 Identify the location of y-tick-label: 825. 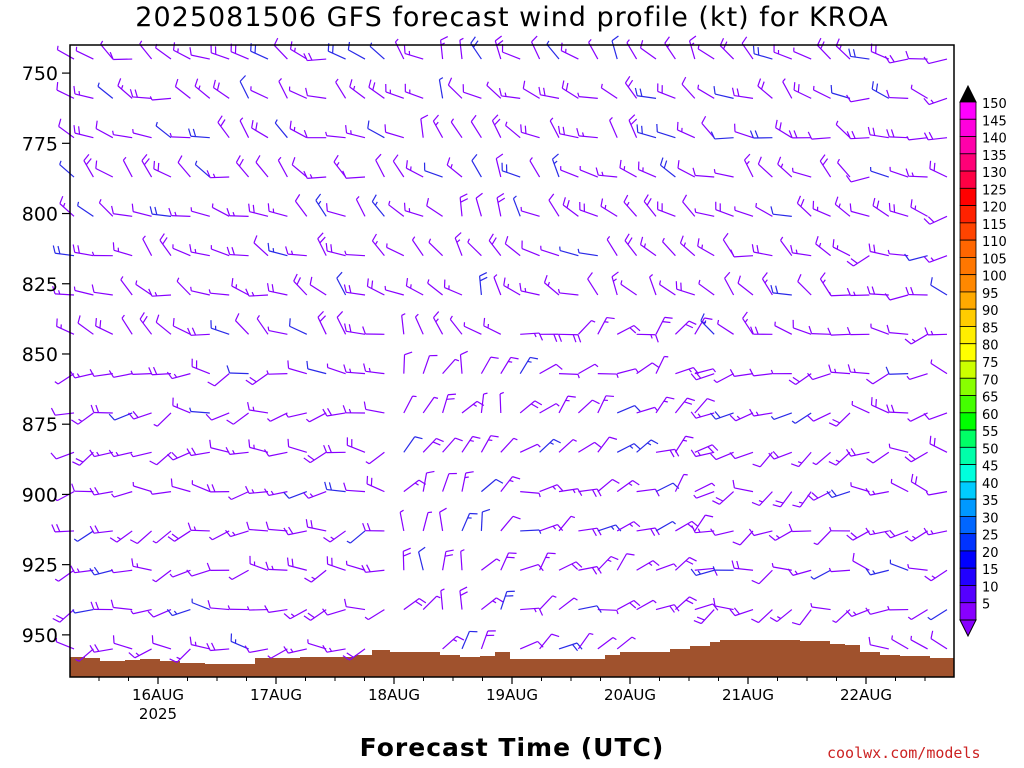
(40, 285).